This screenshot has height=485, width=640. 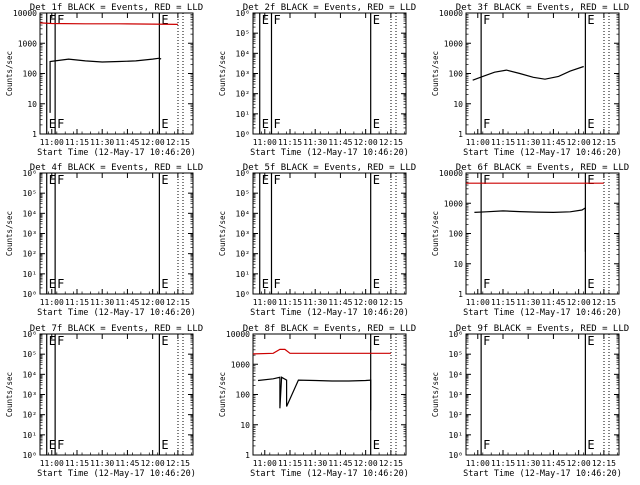 What do you see at coordinates (116, 8) in the screenshot?
I see `chart-title: Det 1f BLACK = Events, RED = LLD` at bounding box center [116, 8].